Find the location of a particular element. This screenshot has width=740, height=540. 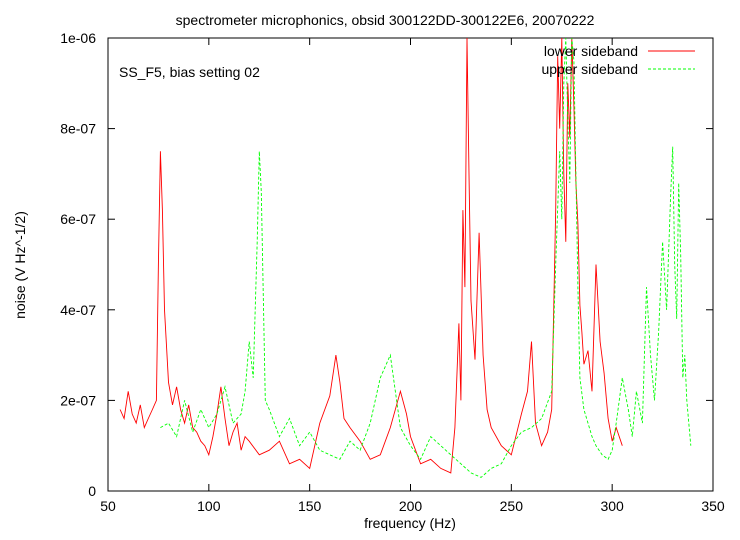

y-tick-label: 2e-07 is located at coordinates (78, 400).